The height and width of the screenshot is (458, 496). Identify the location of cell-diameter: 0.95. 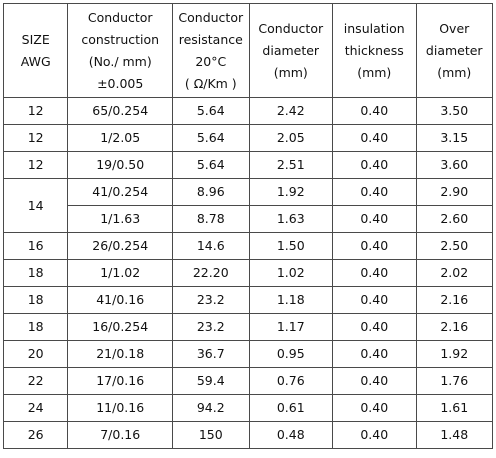
(290, 354).